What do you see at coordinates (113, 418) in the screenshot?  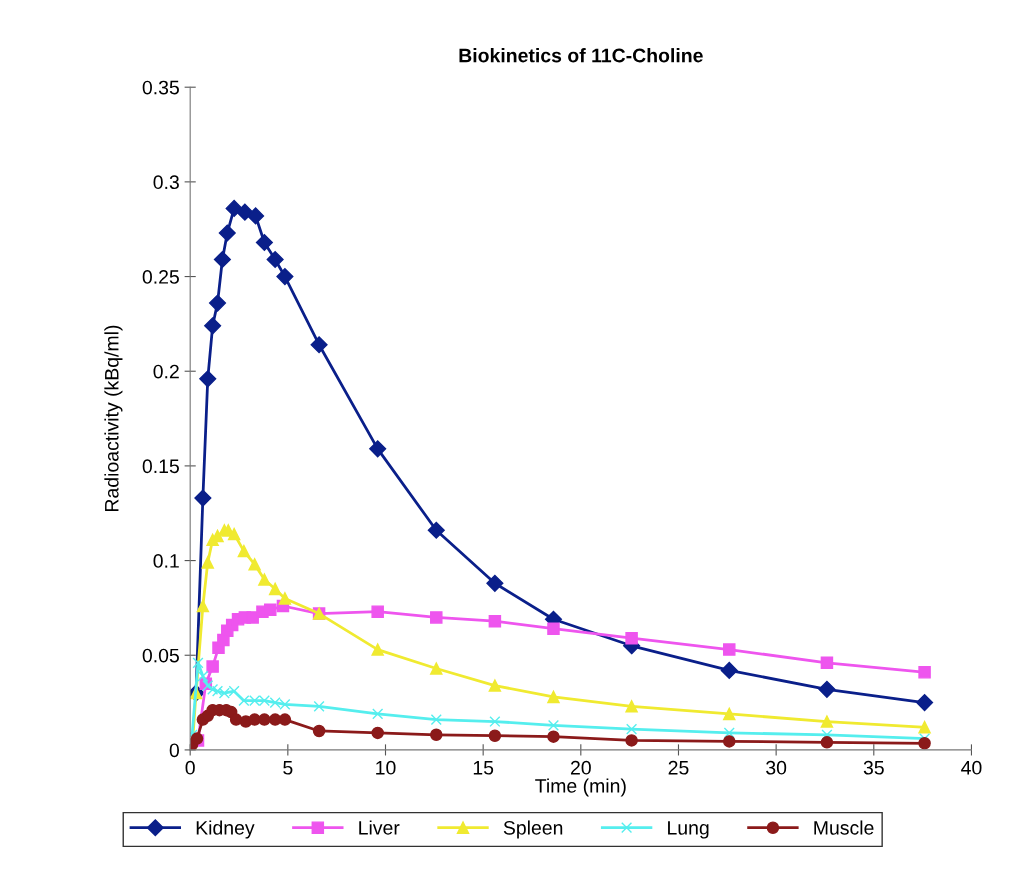 I see `y-axis-title: Radioactivity (kBq/ml)` at bounding box center [113, 418].